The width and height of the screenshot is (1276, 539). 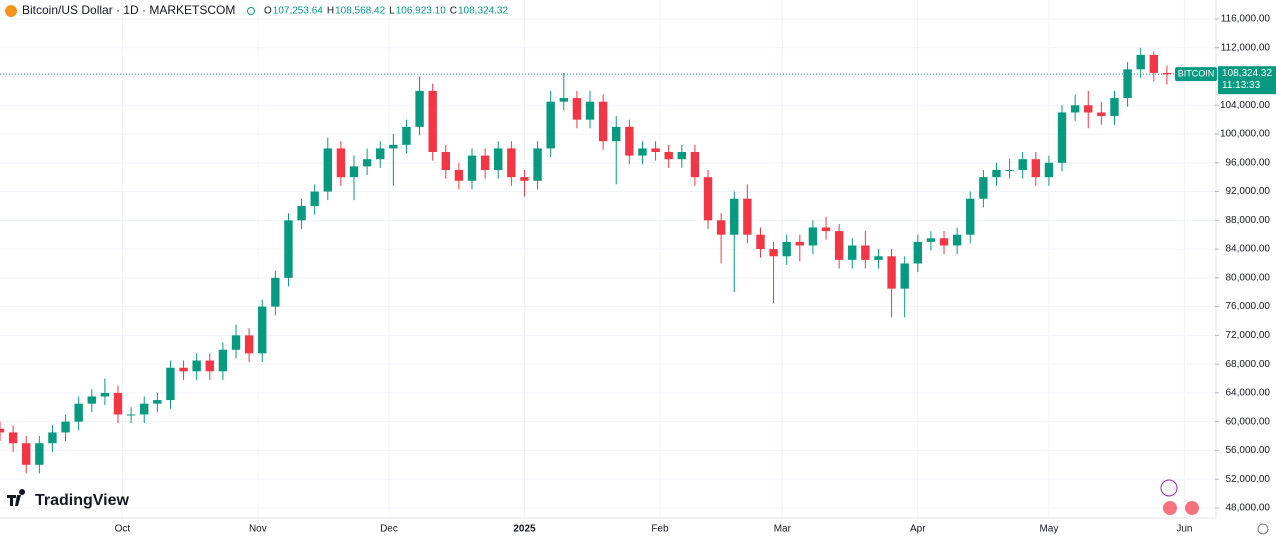 I want to click on x-tick-label: Feb, so click(x=660, y=529).